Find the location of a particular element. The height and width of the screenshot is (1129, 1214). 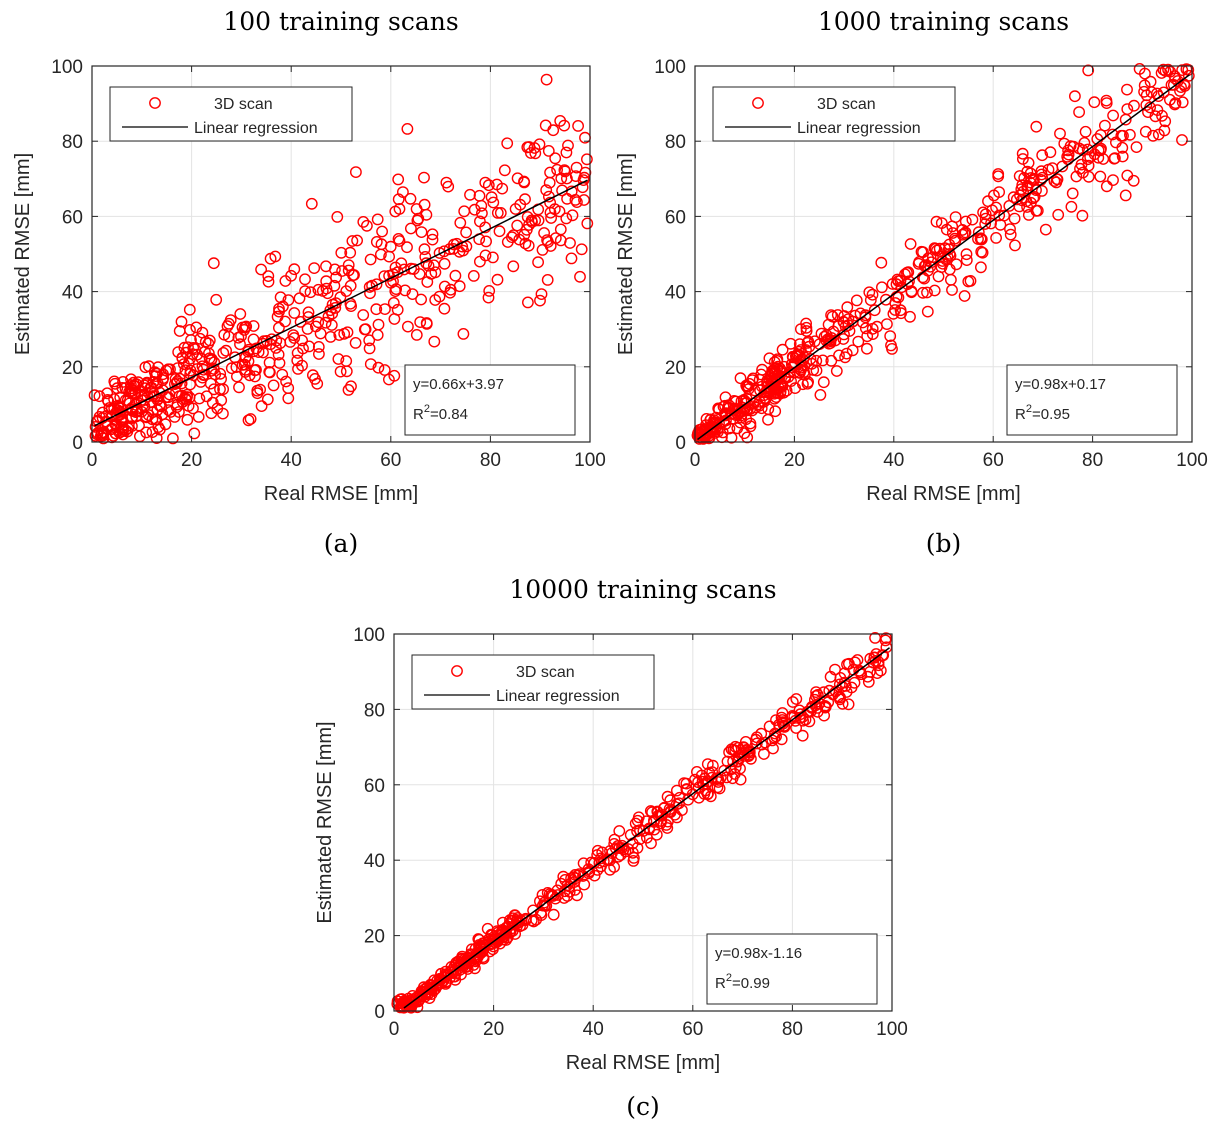

legend-marker-scatter is located at coordinates (457, 671).